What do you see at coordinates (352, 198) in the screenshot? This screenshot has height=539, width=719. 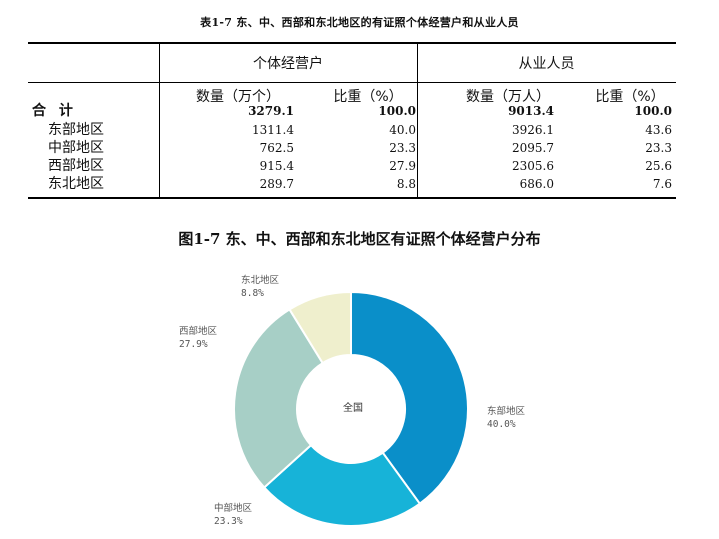 I see `table-bottom-rule` at bounding box center [352, 198].